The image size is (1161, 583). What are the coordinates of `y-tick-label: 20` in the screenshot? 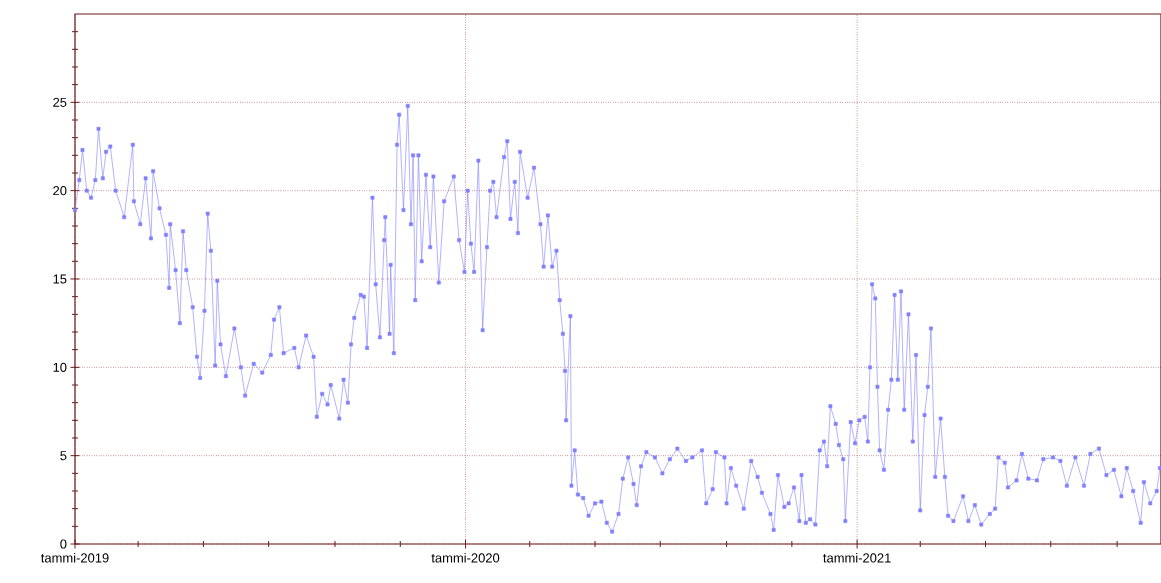 It's located at (60, 191).